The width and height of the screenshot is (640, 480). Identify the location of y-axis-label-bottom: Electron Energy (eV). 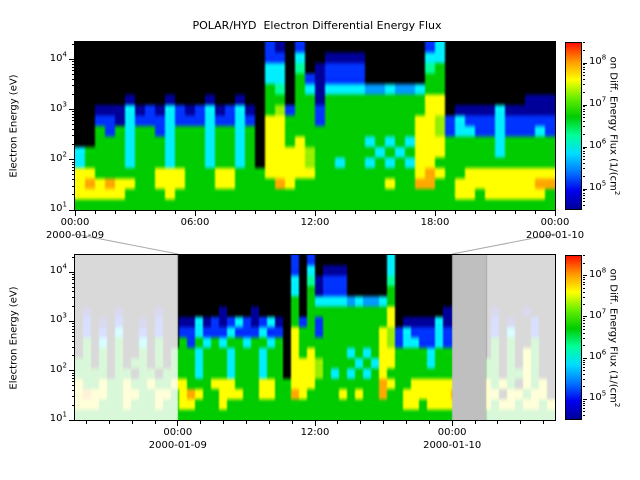
(14, 338).